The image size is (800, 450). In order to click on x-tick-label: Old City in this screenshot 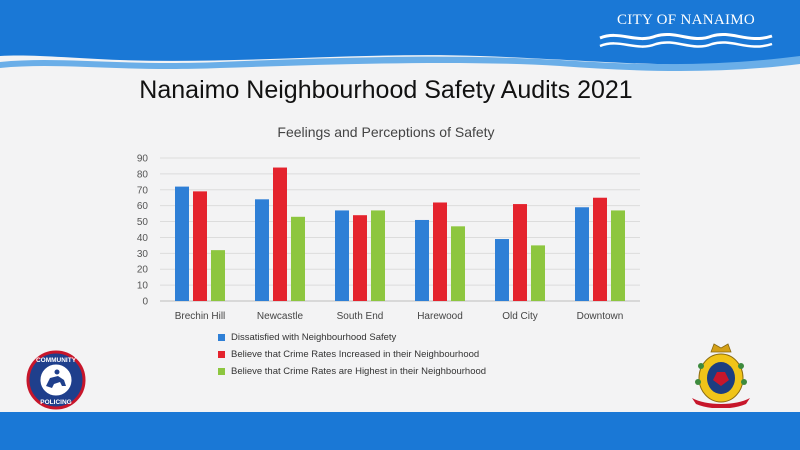, I will do `click(520, 316)`.